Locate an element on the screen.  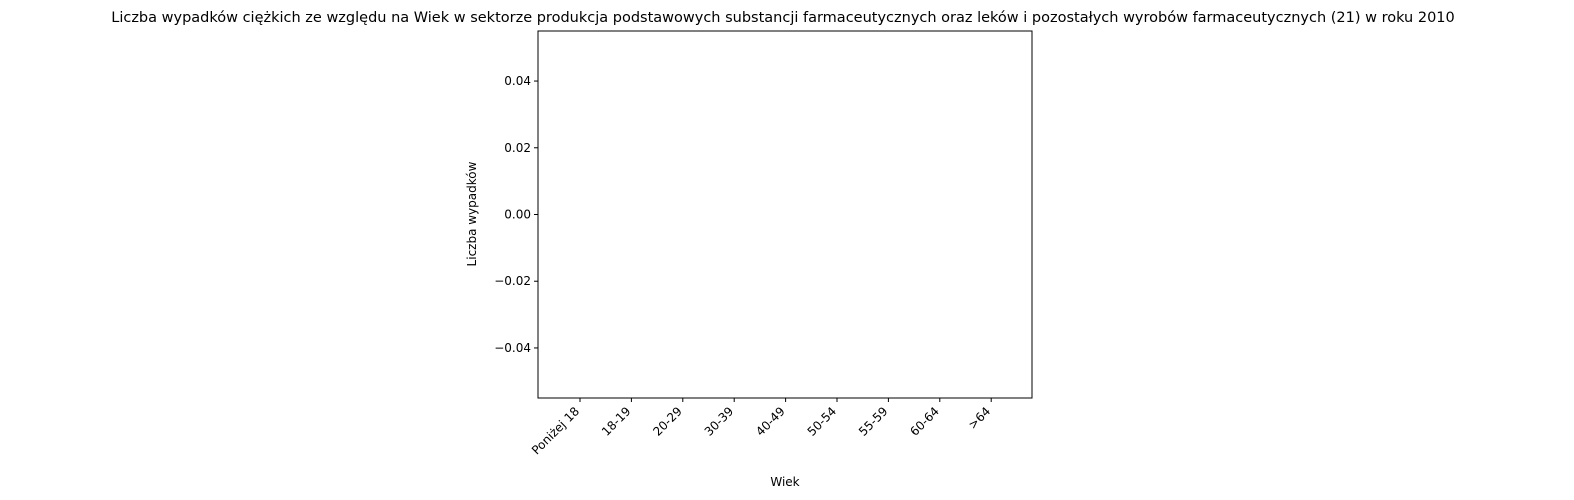
y-tick-label: 0.00 is located at coordinates (517, 215).